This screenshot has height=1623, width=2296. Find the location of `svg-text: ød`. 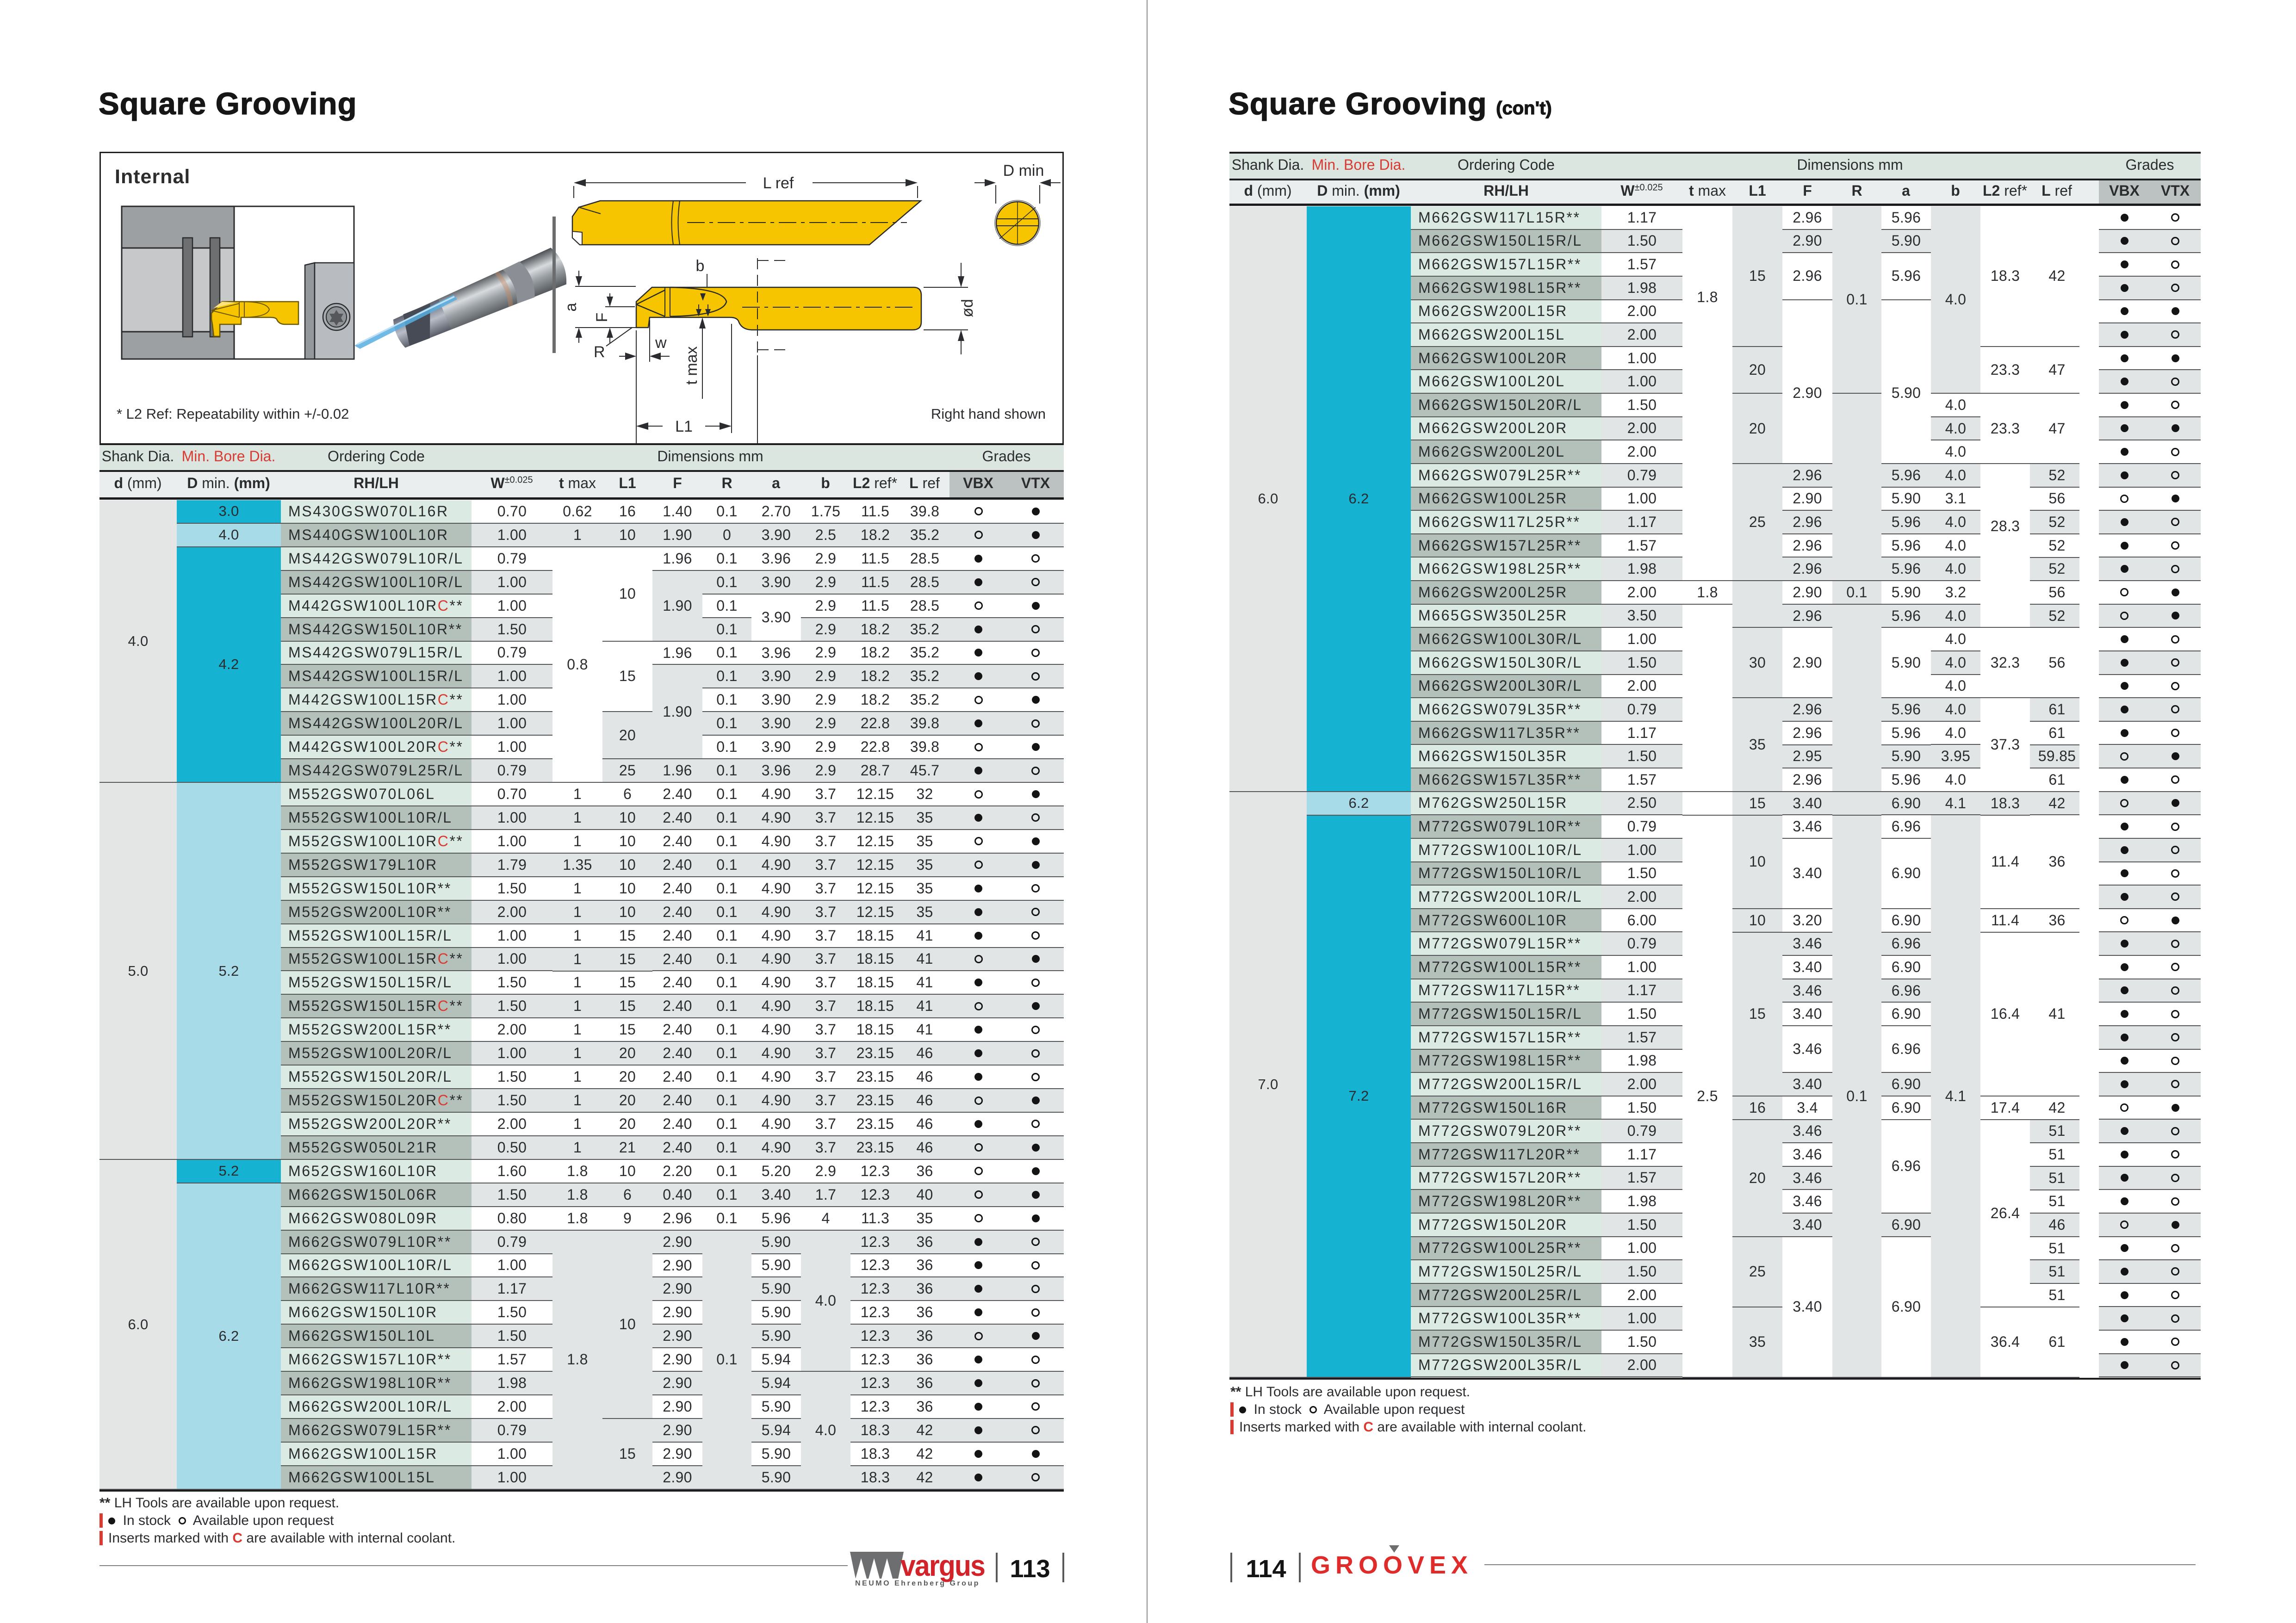

svg-text: ød is located at coordinates (967, 308).